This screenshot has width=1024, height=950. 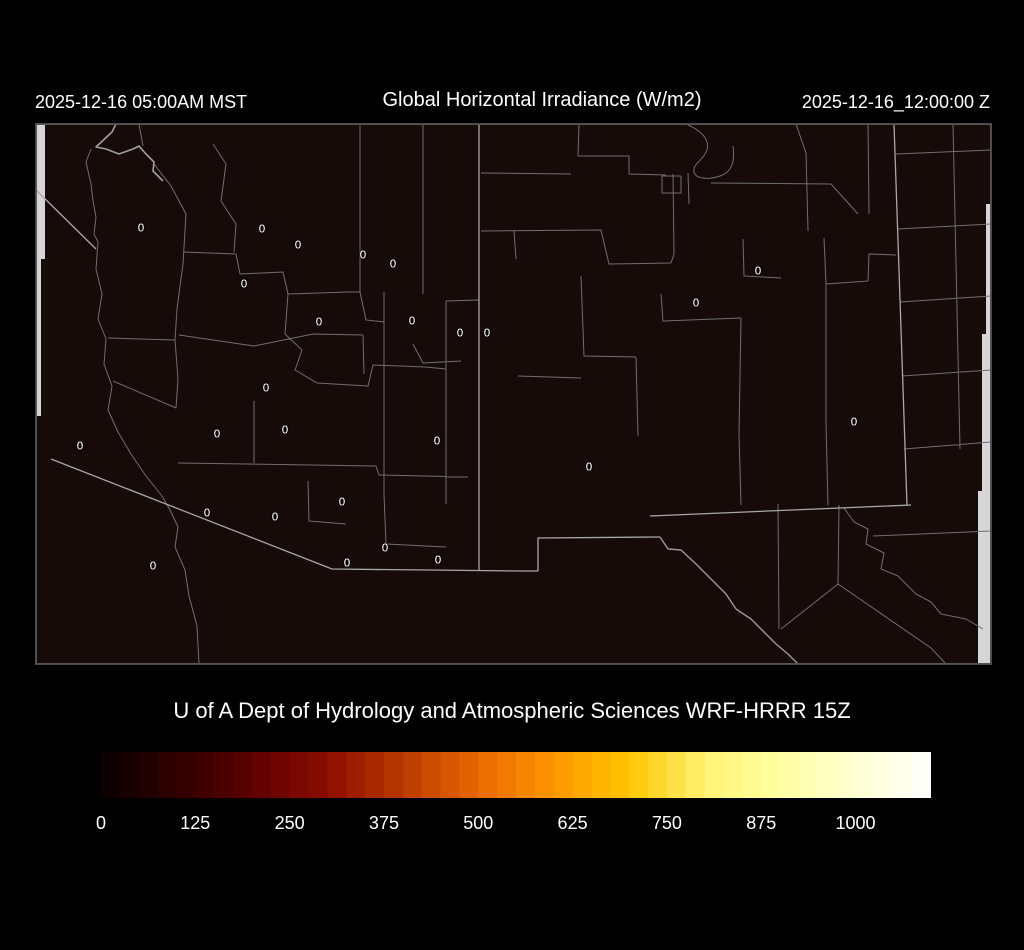 What do you see at coordinates (289, 823) in the screenshot?
I see `colorbar-tick-label: 250` at bounding box center [289, 823].